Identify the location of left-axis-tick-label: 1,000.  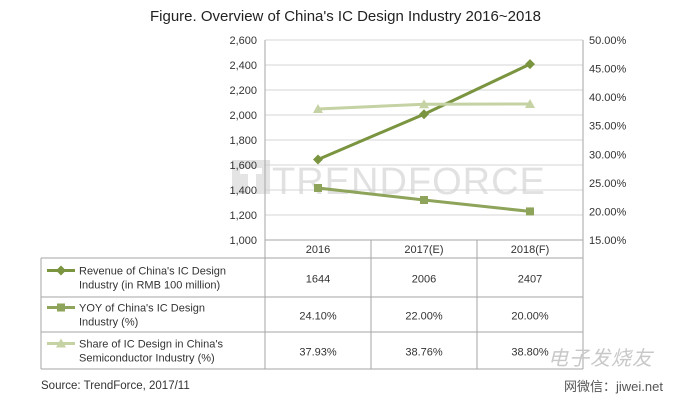
(243, 241).